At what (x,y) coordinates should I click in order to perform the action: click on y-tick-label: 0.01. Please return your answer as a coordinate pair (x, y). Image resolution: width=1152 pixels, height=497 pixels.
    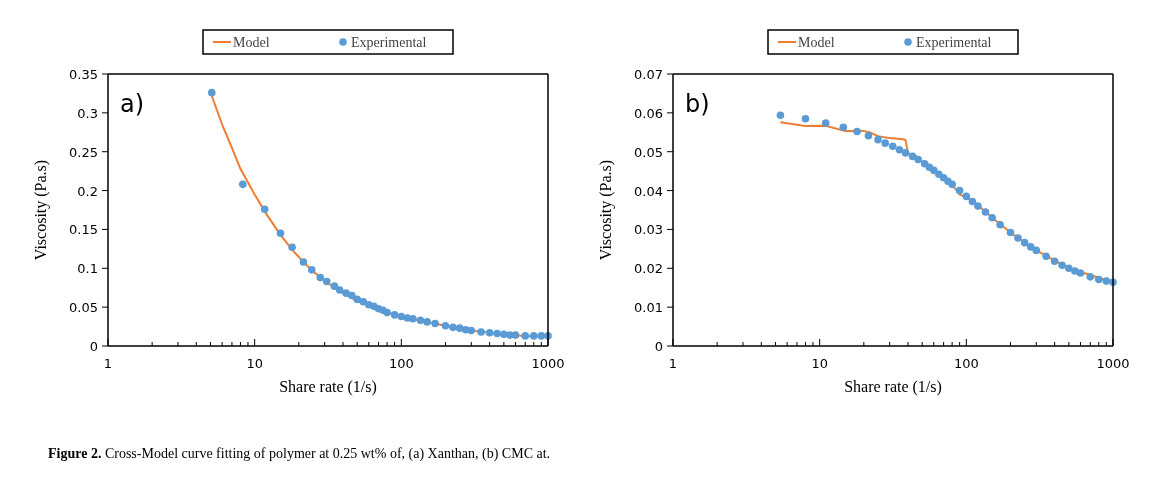
    Looking at the image, I should click on (648, 308).